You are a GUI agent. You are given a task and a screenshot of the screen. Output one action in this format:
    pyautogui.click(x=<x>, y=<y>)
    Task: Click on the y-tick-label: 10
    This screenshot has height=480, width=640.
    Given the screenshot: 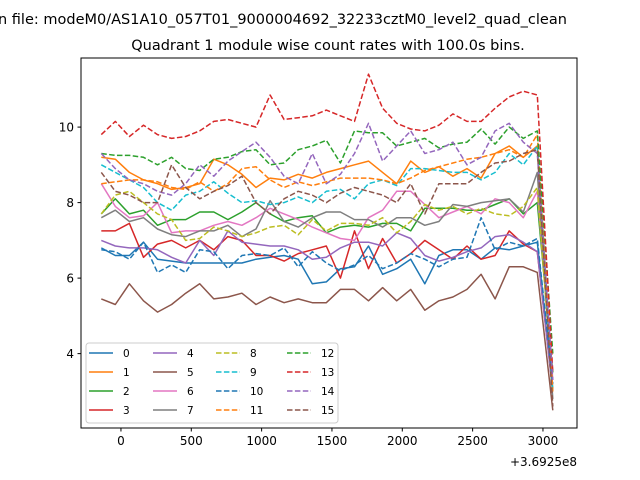 What is the action you would take?
    pyautogui.click(x=66, y=128)
    